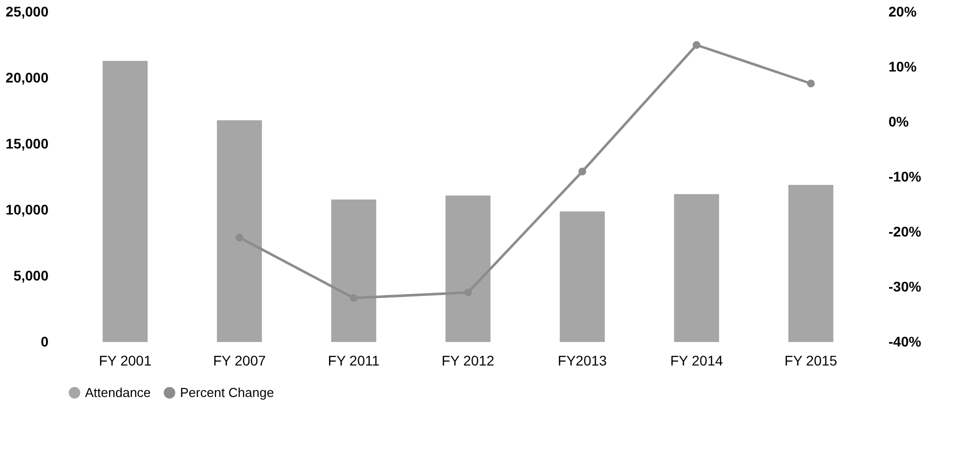 This screenshot has width=976, height=457. What do you see at coordinates (227, 392) in the screenshot?
I see `legend-label: Percent Change` at bounding box center [227, 392].